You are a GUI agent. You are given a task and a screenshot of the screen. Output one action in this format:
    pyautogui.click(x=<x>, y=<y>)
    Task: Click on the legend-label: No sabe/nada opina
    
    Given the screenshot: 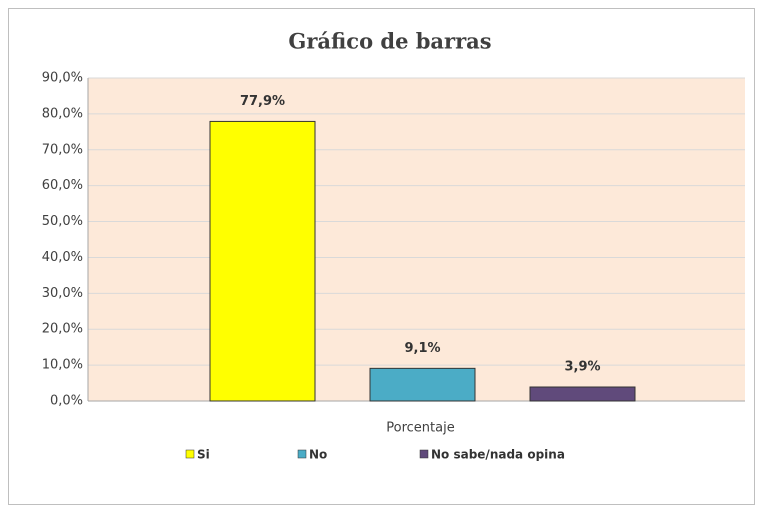 What is the action you would take?
    pyautogui.click(x=498, y=455)
    